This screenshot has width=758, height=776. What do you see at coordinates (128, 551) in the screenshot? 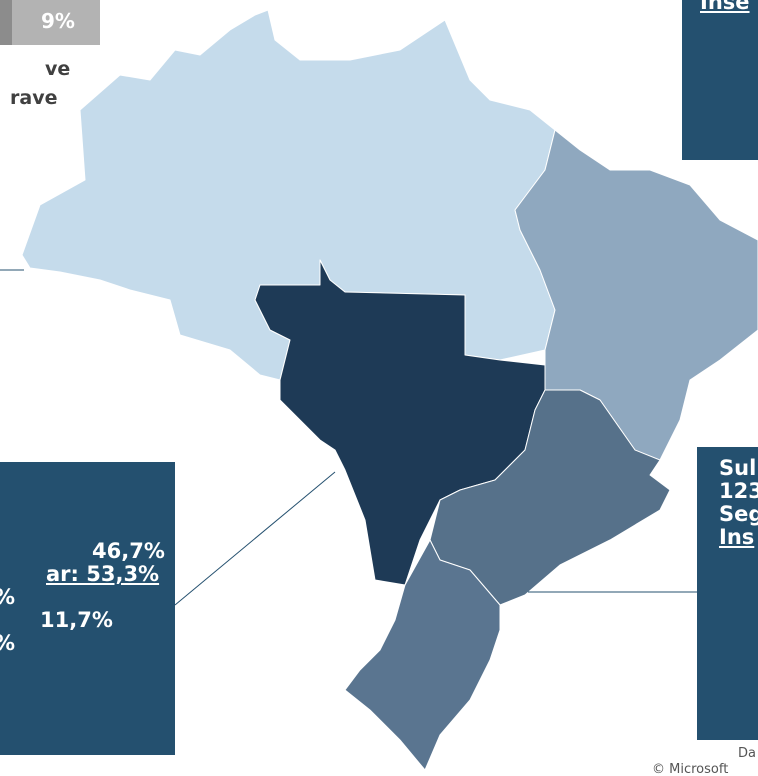
I see `box-line: 46,7%` at bounding box center [128, 551].